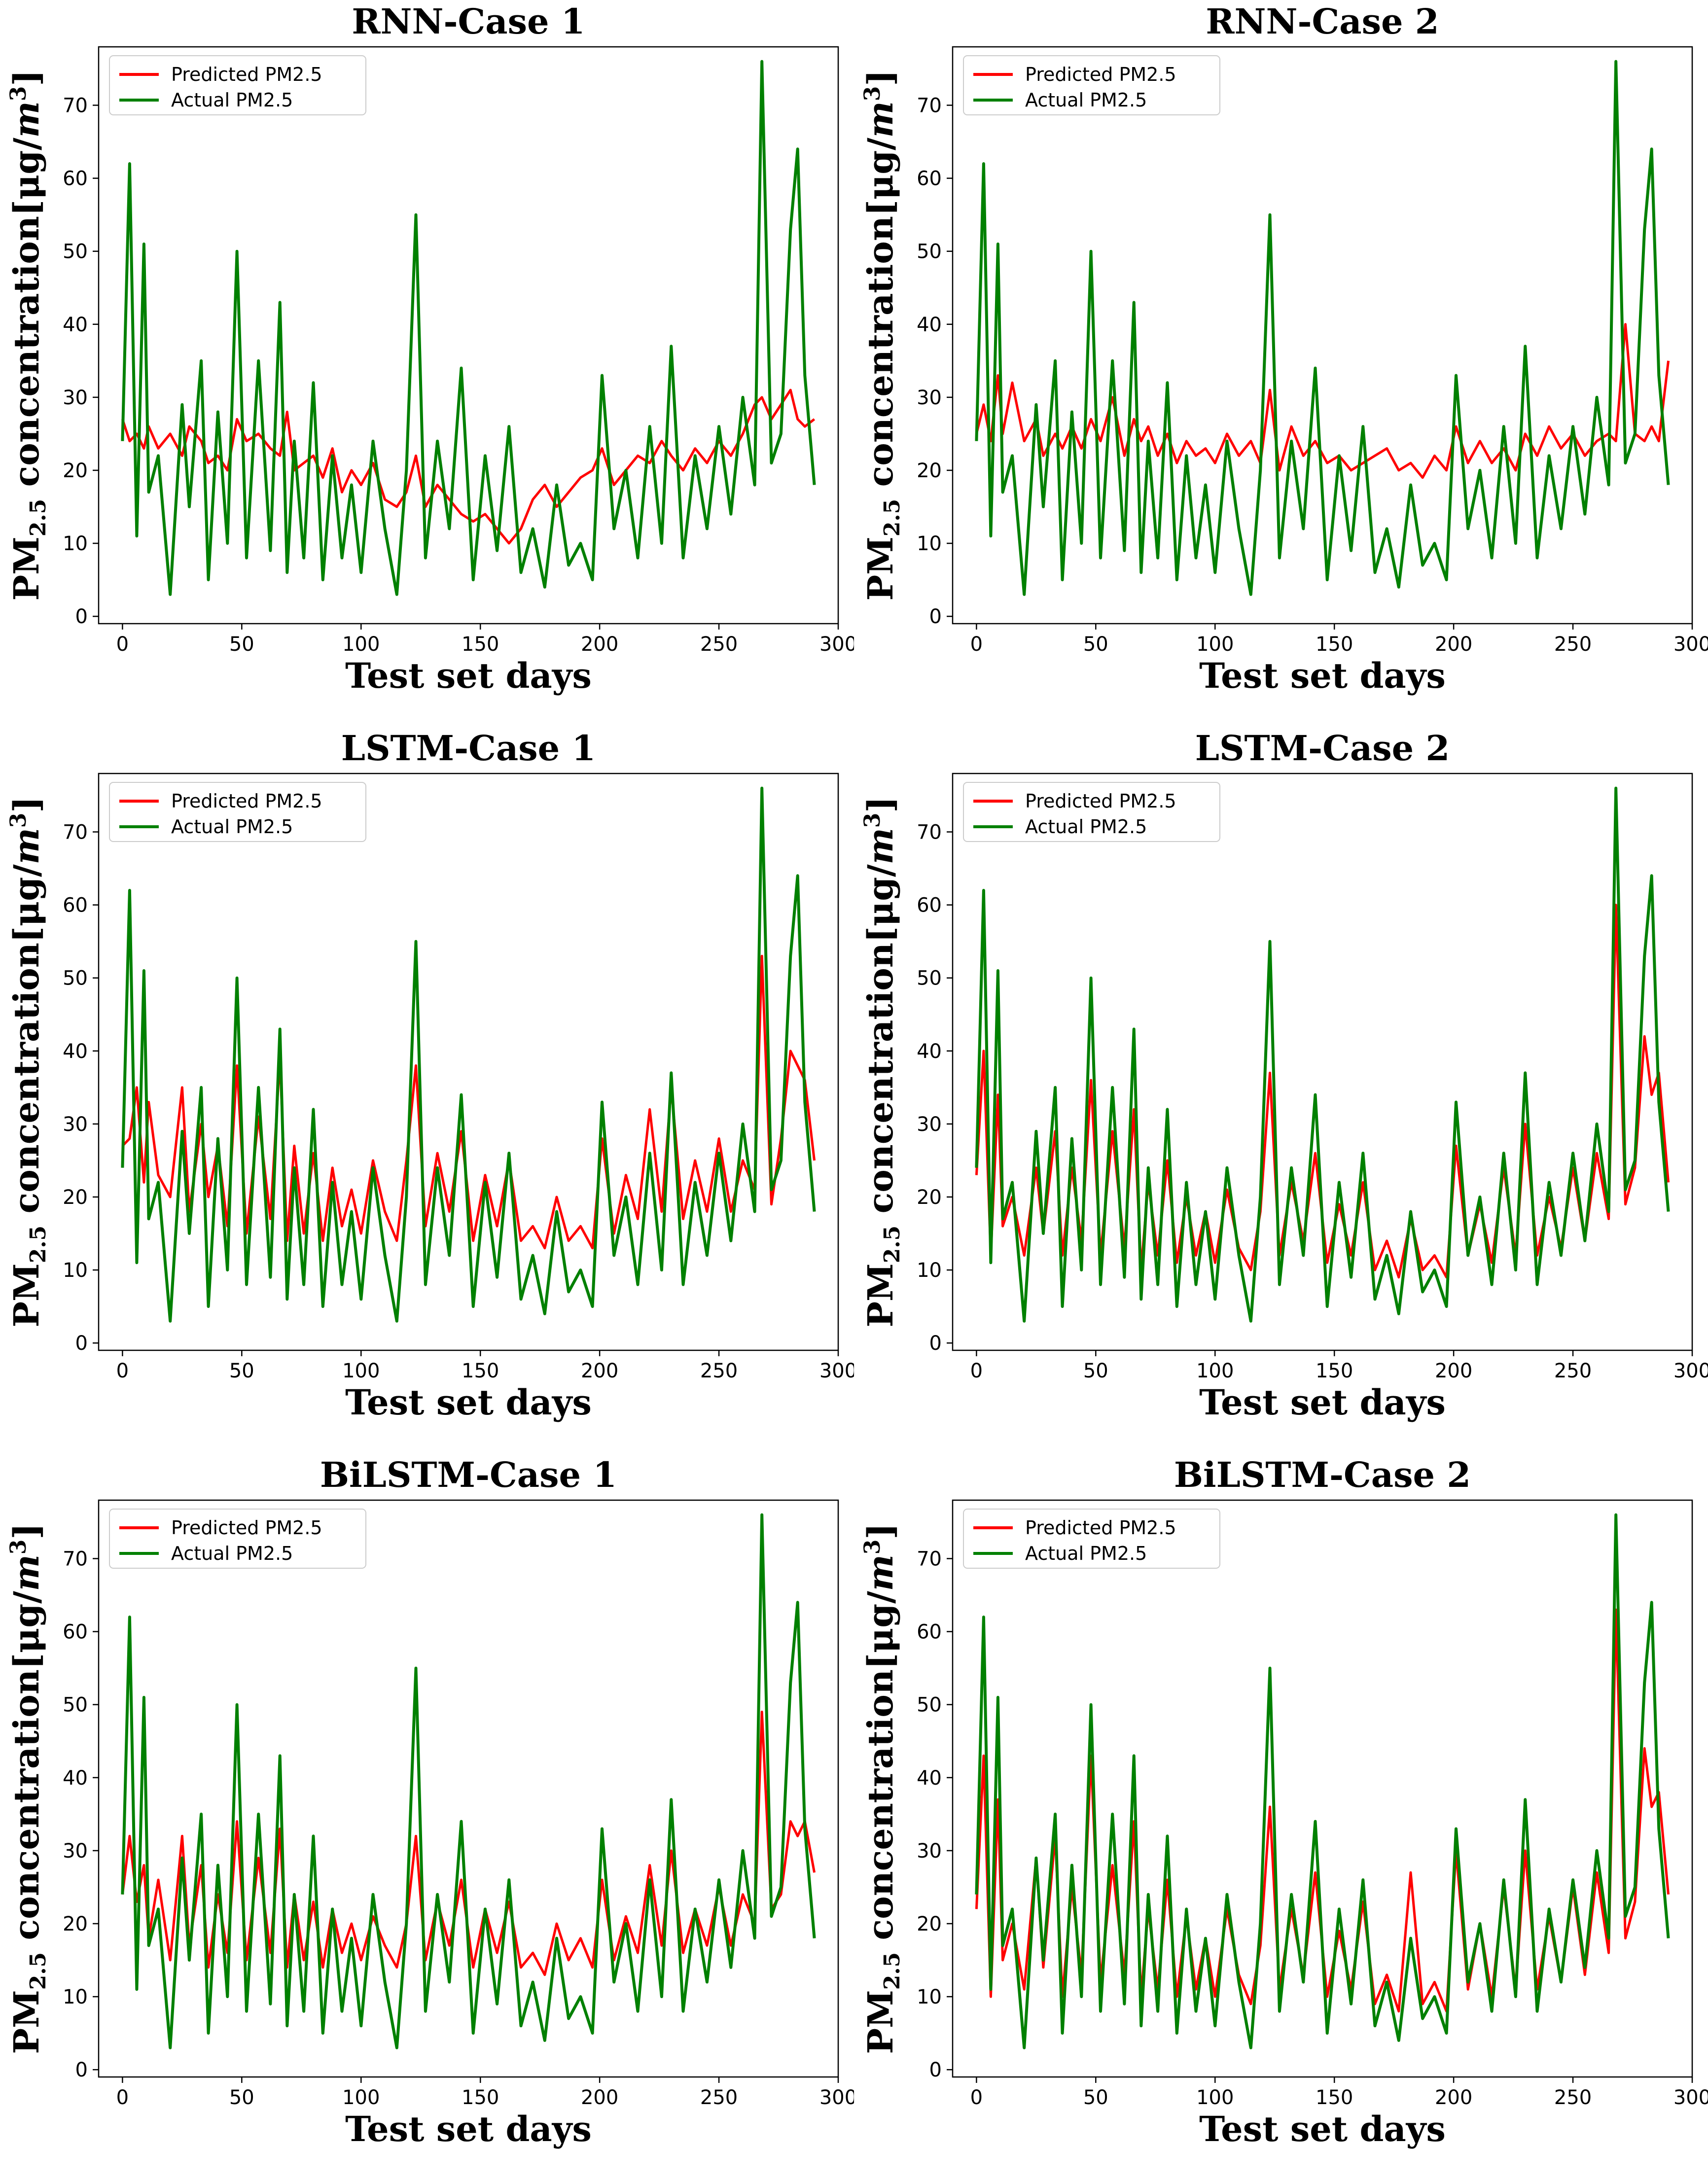  I want to click on chart-title: RNN-Case 1, so click(468, 21).